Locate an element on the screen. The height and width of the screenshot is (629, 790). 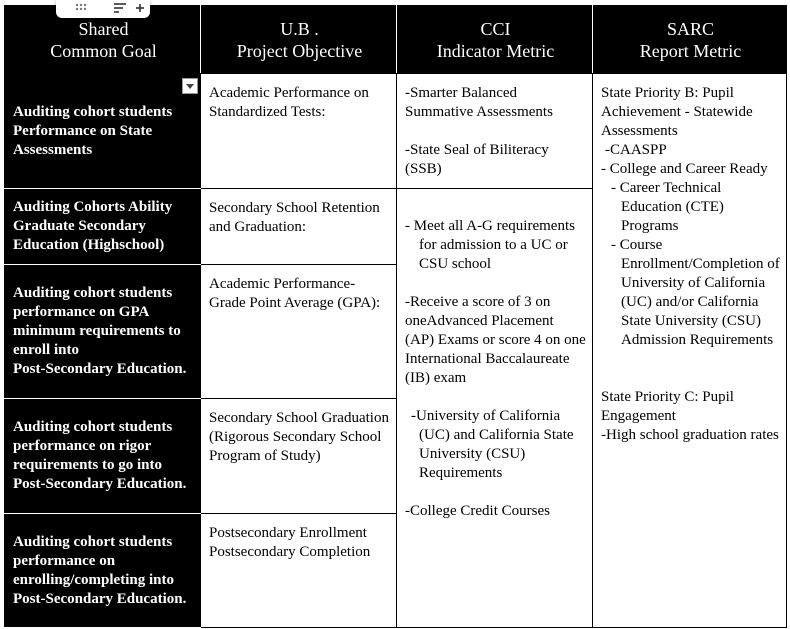
cci-text: -Smarter Balanced Summative Assessments is located at coordinates (479, 102).